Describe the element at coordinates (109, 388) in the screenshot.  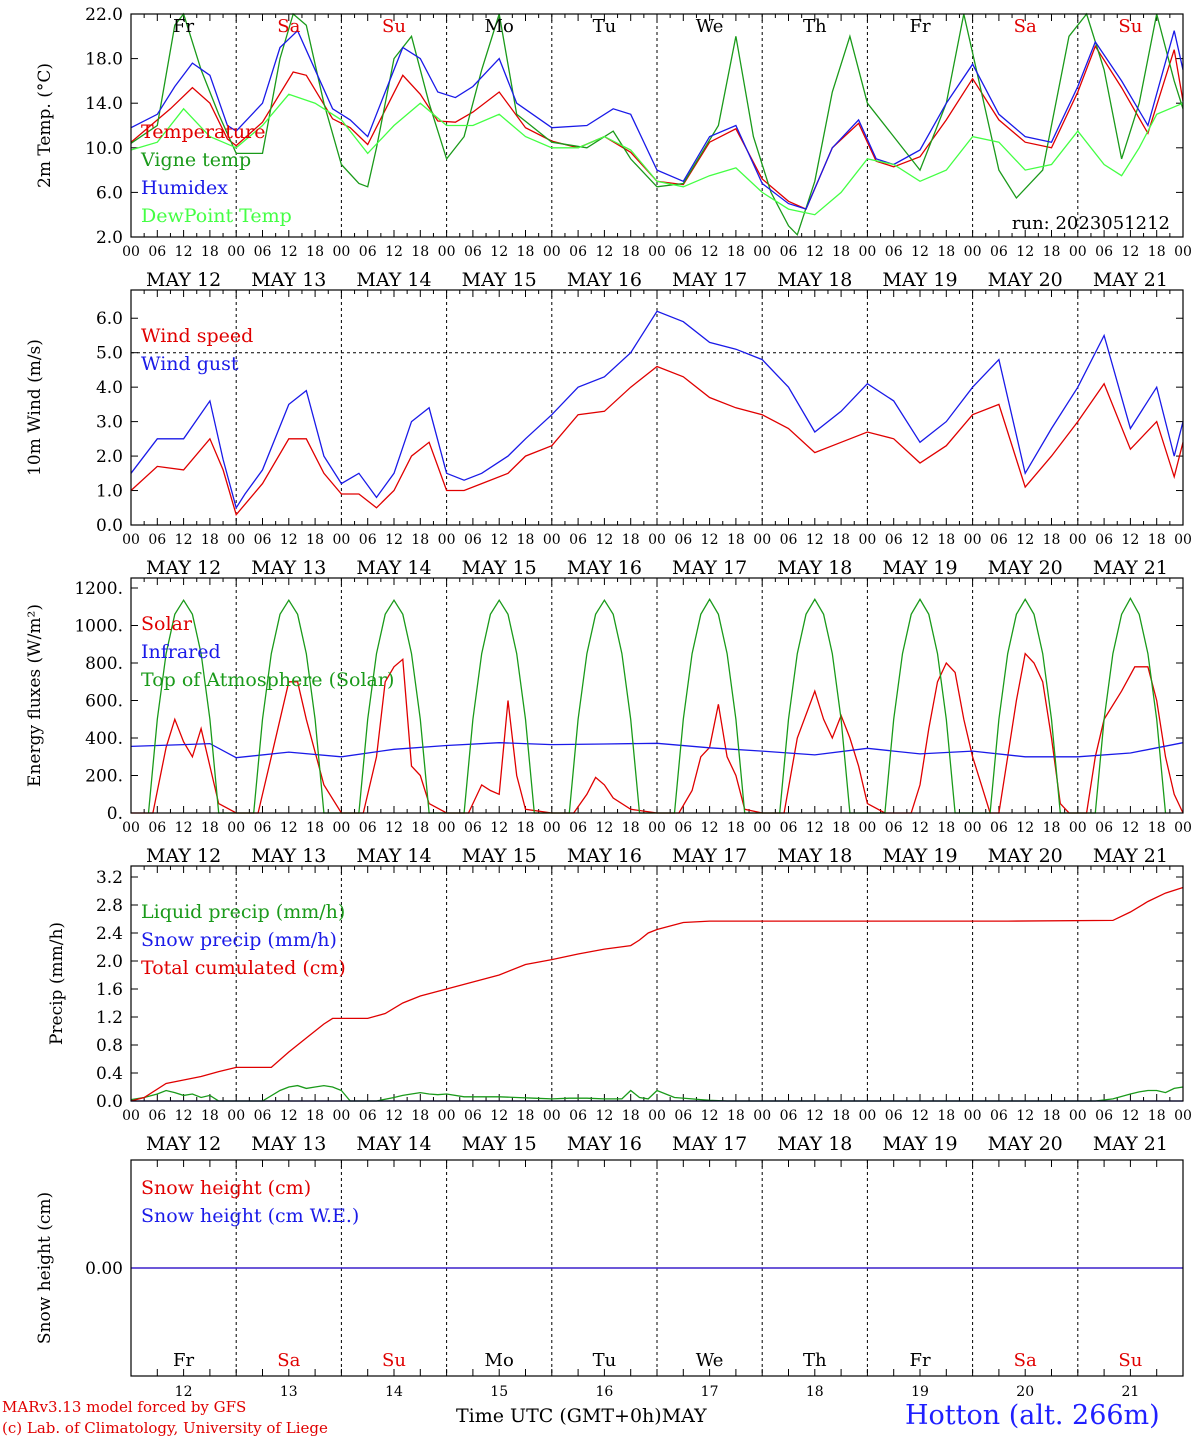
I see `y-tick-label: 4.0` at that location.